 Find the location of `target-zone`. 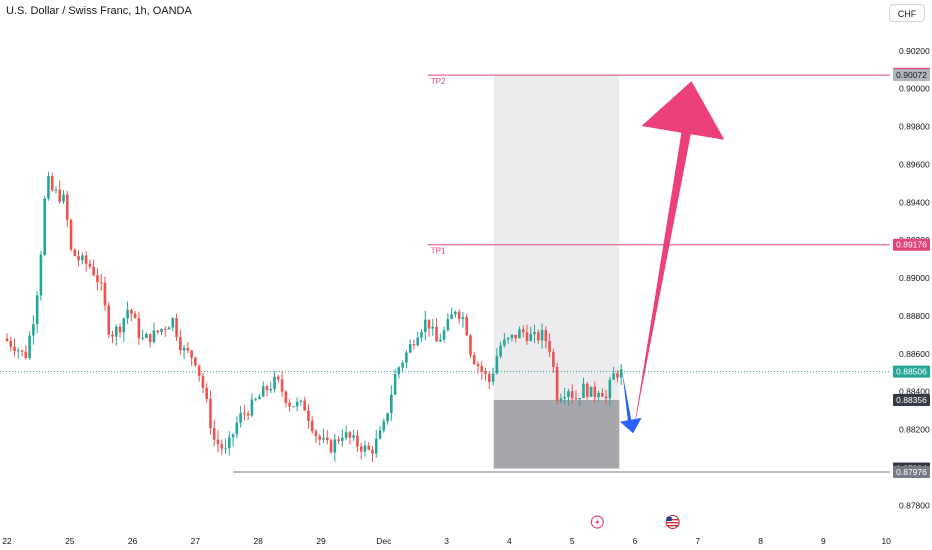

target-zone is located at coordinates (556, 237).